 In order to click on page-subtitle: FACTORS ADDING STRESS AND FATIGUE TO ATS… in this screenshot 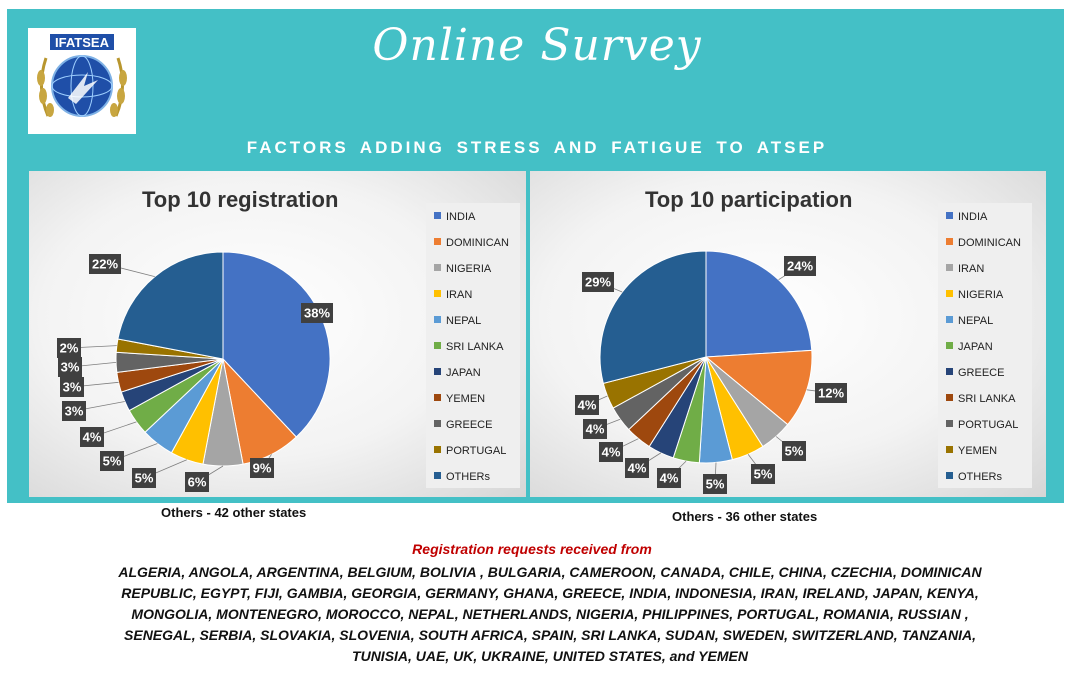, I will do `click(537, 147)`.